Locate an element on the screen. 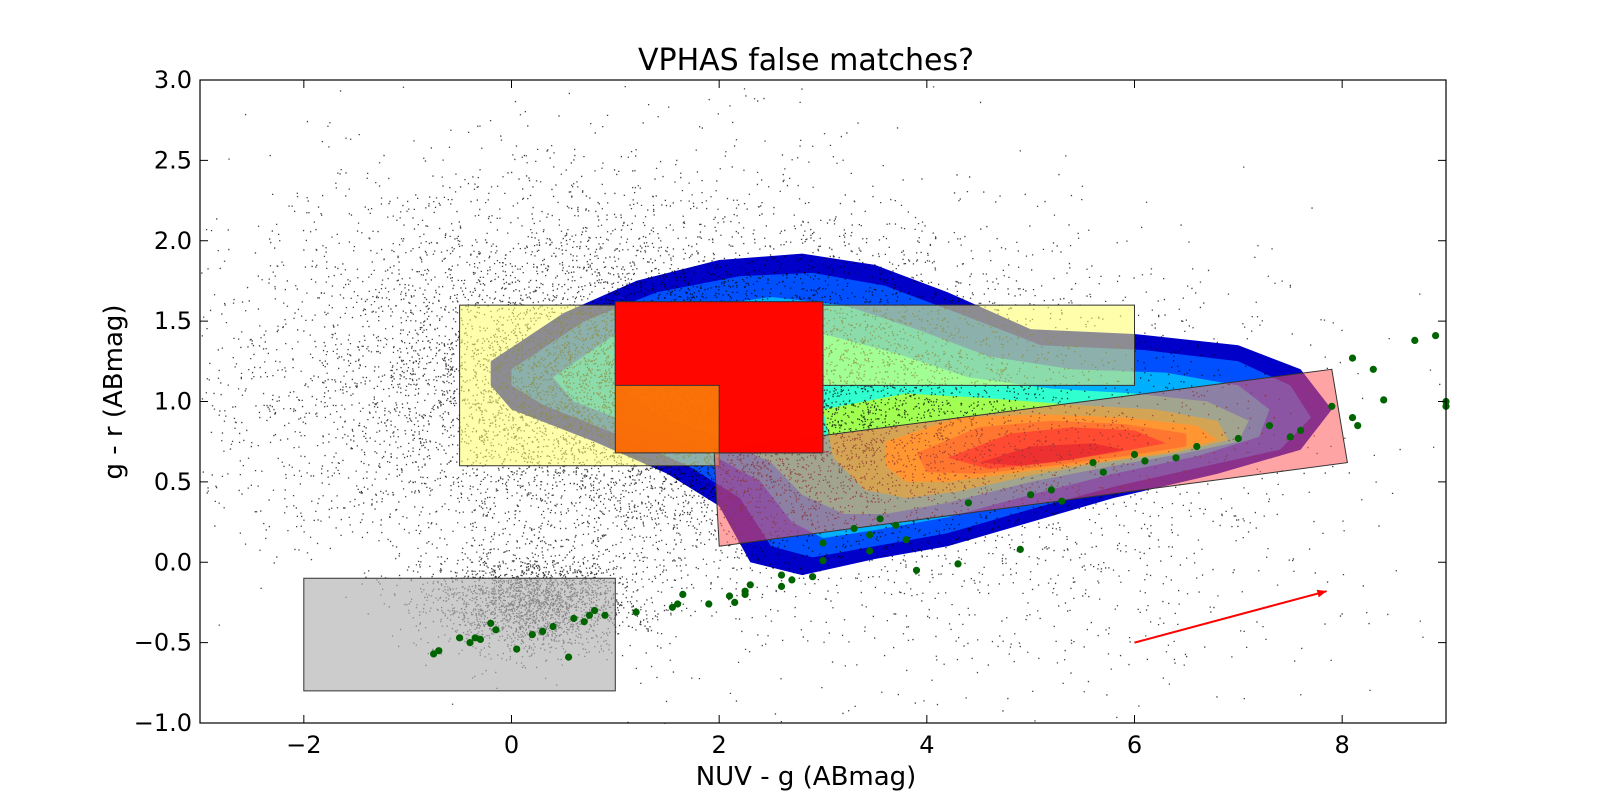 The image size is (1600, 800). y-tick-label: 2.5 is located at coordinates (173, 160).